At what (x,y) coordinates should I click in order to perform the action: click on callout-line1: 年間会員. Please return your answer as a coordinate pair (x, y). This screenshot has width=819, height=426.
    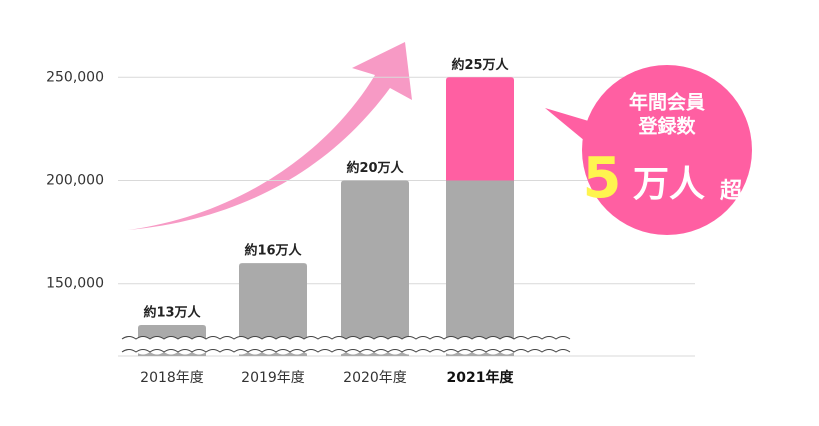
    Looking at the image, I should click on (667, 102).